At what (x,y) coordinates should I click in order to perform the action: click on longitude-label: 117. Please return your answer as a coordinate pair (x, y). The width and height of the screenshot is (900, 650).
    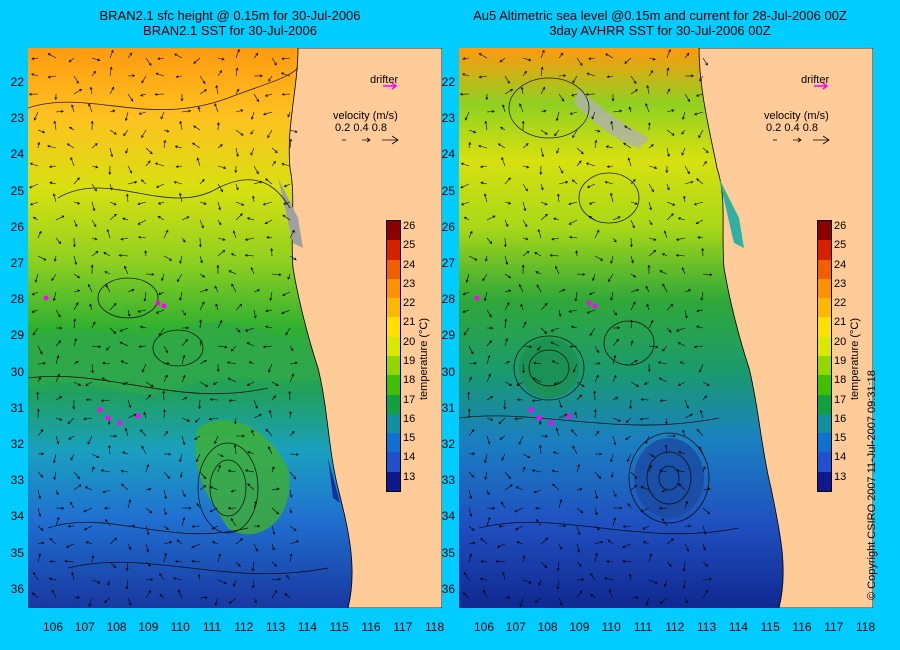
    Looking at the image, I should click on (834, 627).